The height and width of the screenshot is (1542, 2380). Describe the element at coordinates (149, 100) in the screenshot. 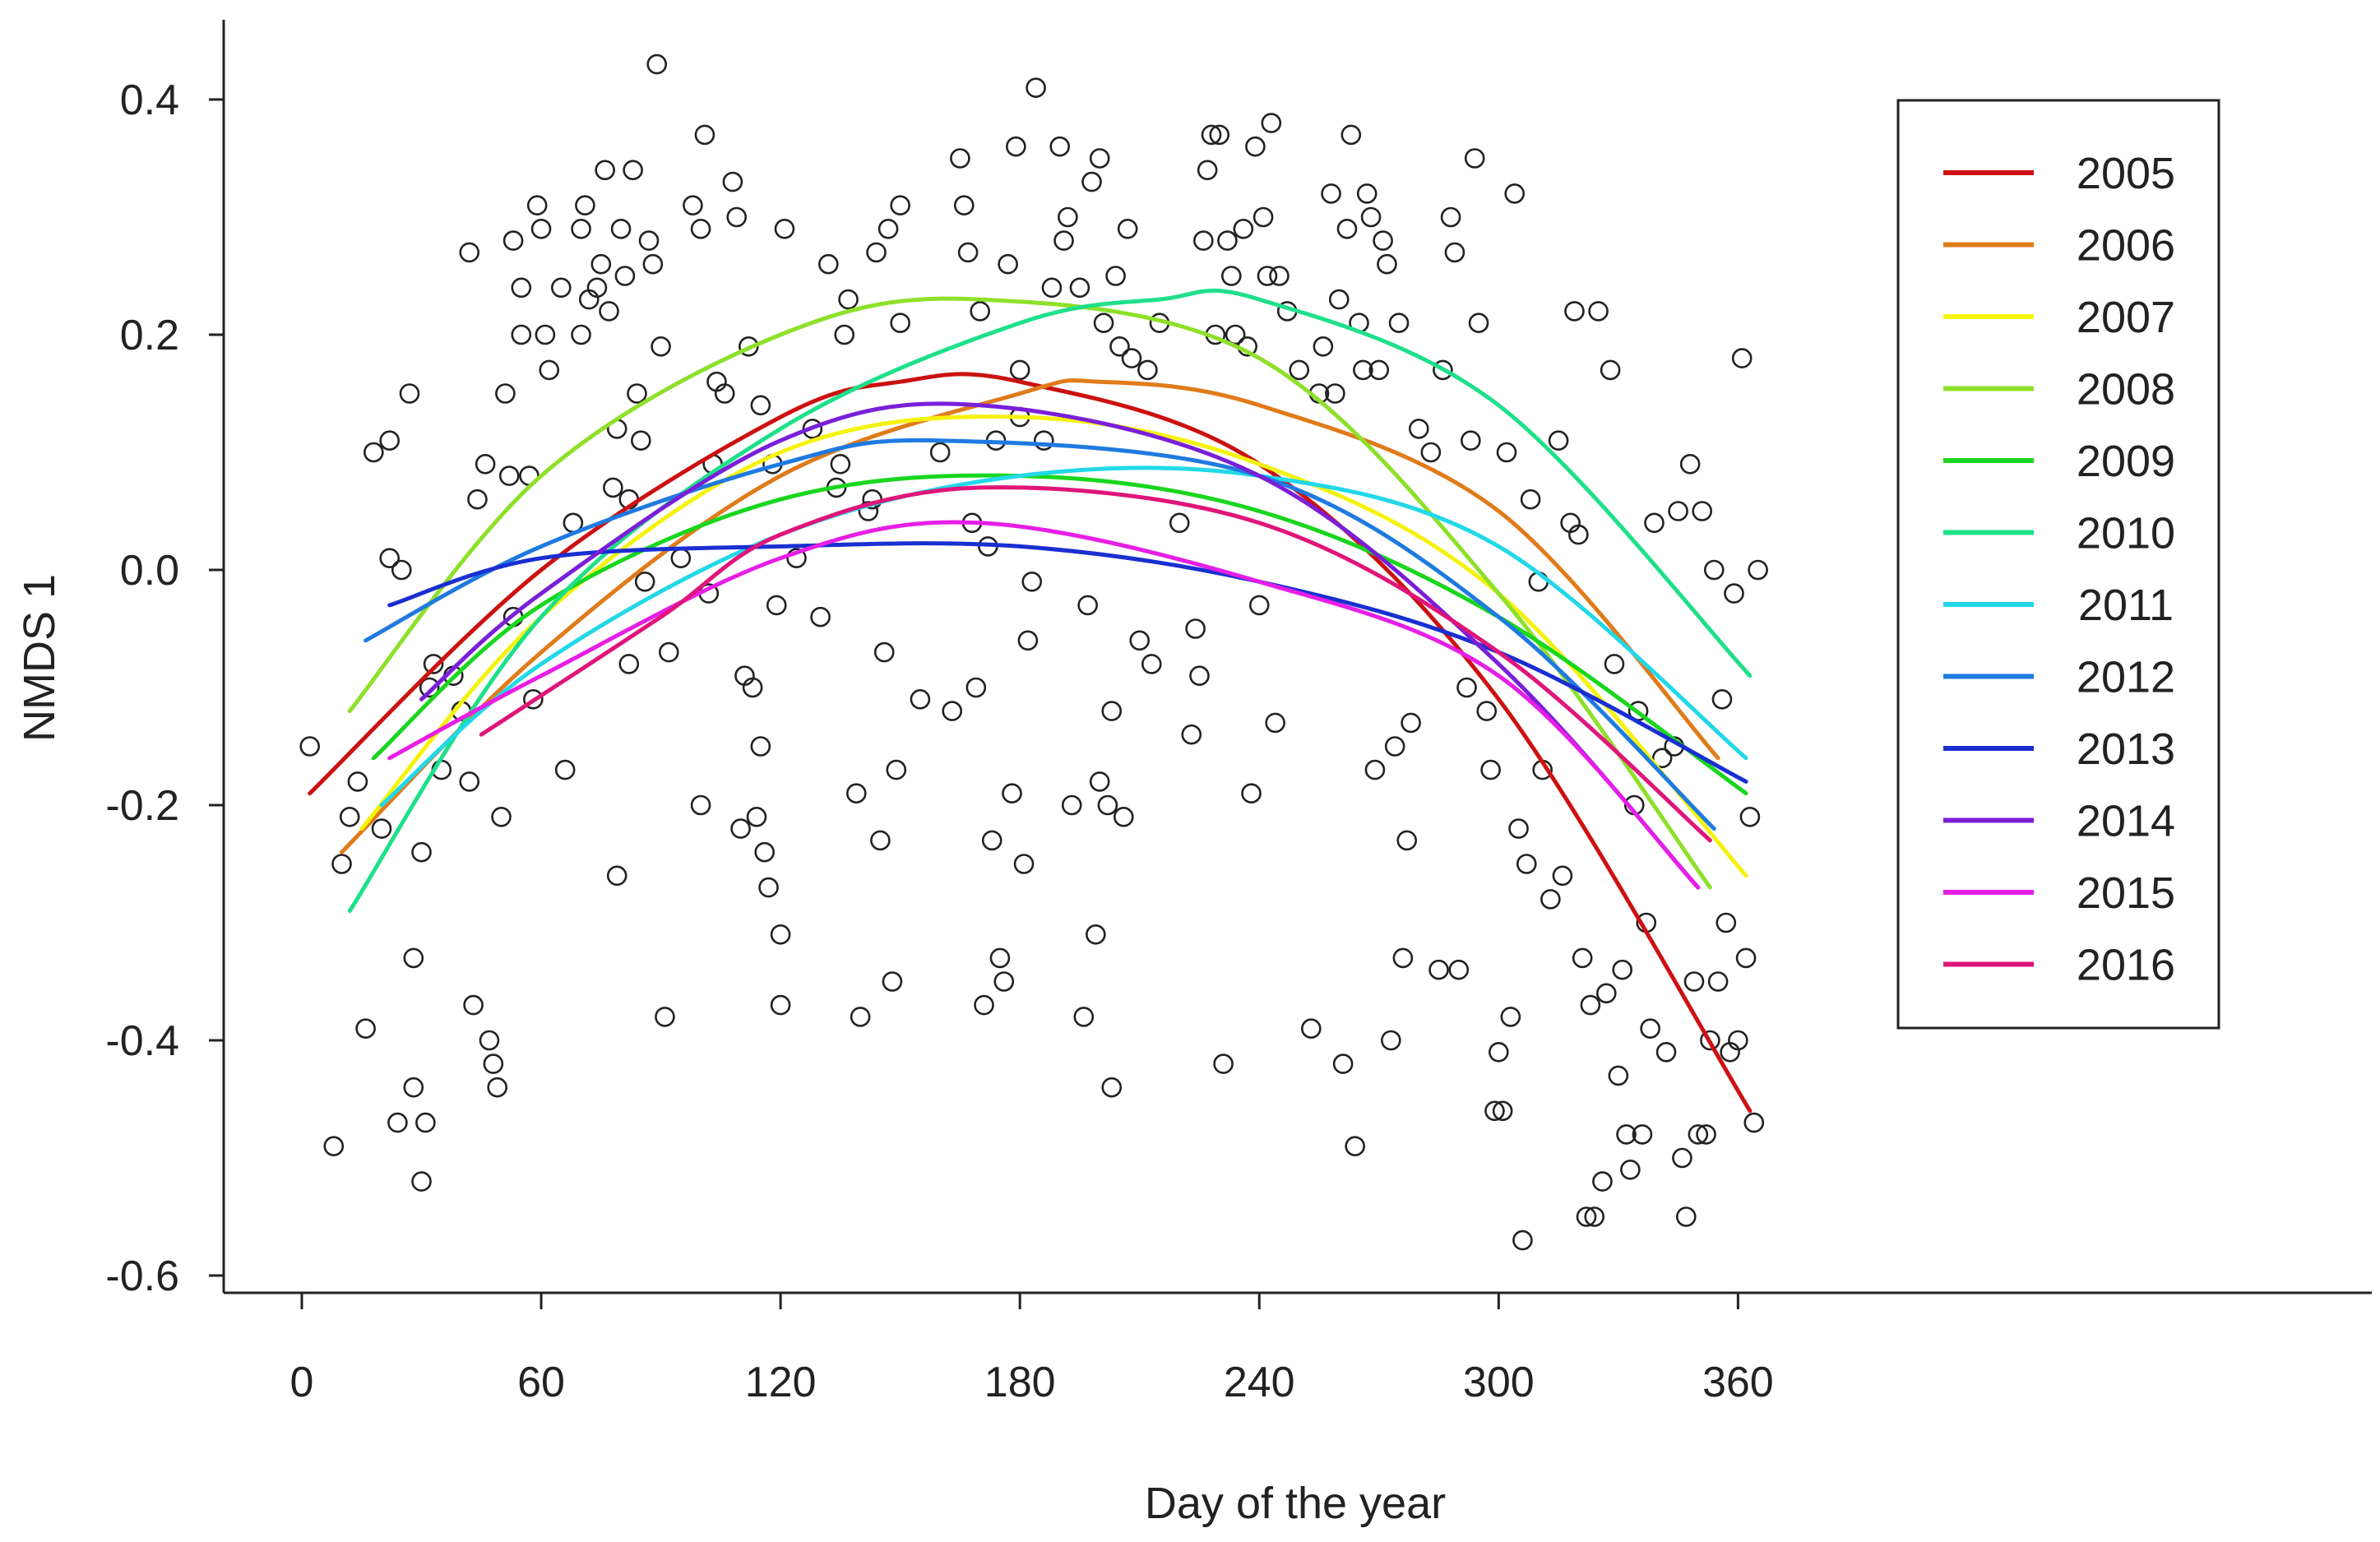

I see `y-tick-label: 0.4` at that location.